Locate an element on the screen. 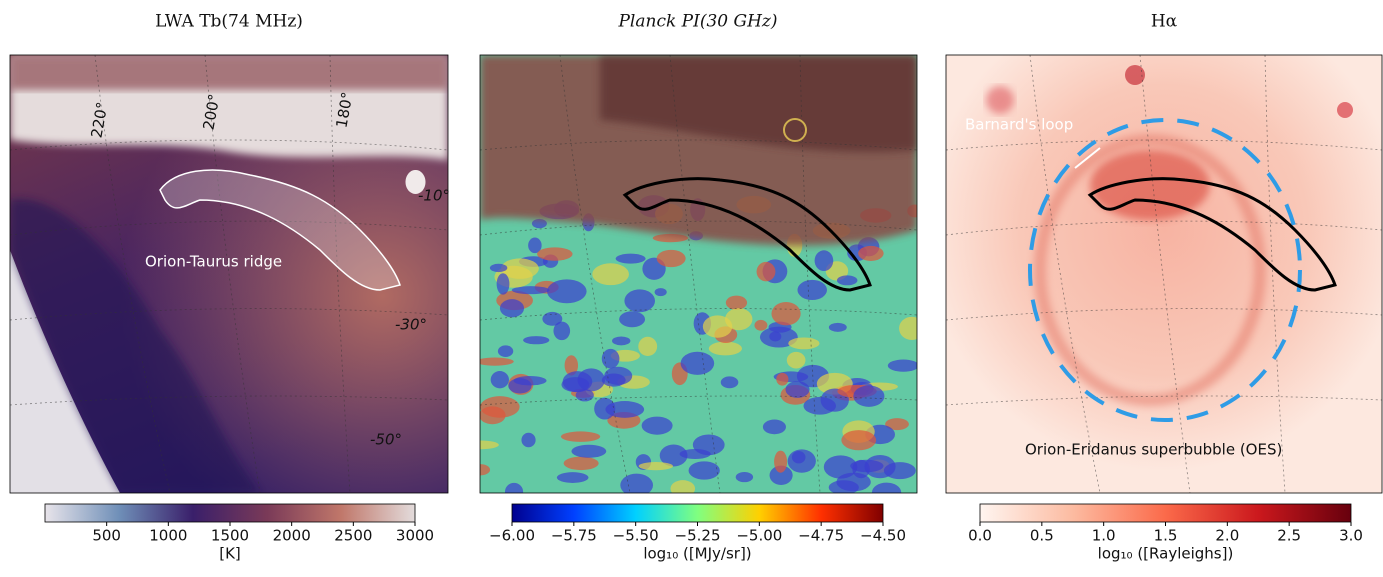  annotation: Barnard's loop is located at coordinates (1019, 125).